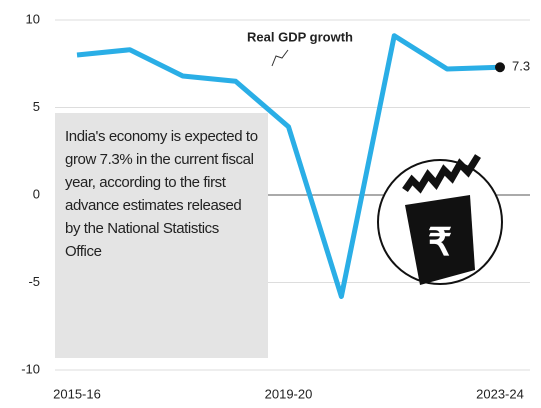 The image size is (541, 408). Describe the element at coordinates (36, 193) in the screenshot. I see `y-tick-label: 0` at that location.